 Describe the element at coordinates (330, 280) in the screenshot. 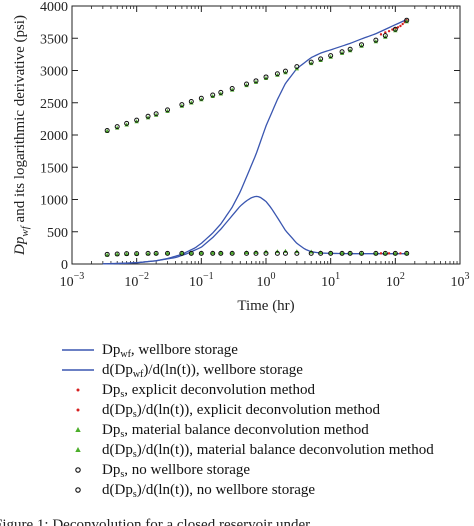

I see `x-tick-label: 10¹` at that location.